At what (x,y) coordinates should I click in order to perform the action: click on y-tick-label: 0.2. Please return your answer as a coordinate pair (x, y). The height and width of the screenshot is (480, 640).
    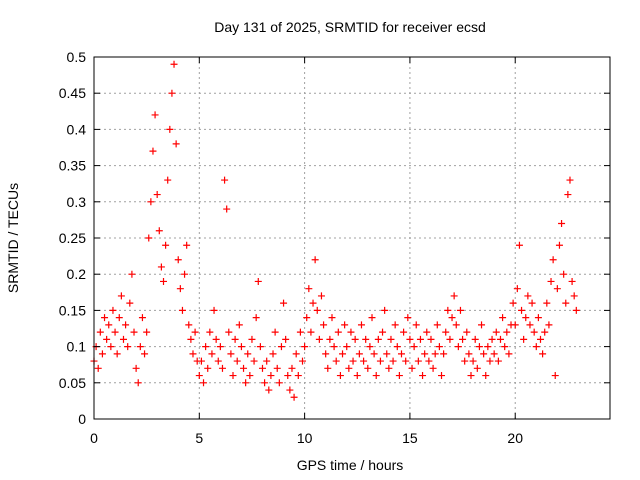
    Looking at the image, I should click on (77, 274).